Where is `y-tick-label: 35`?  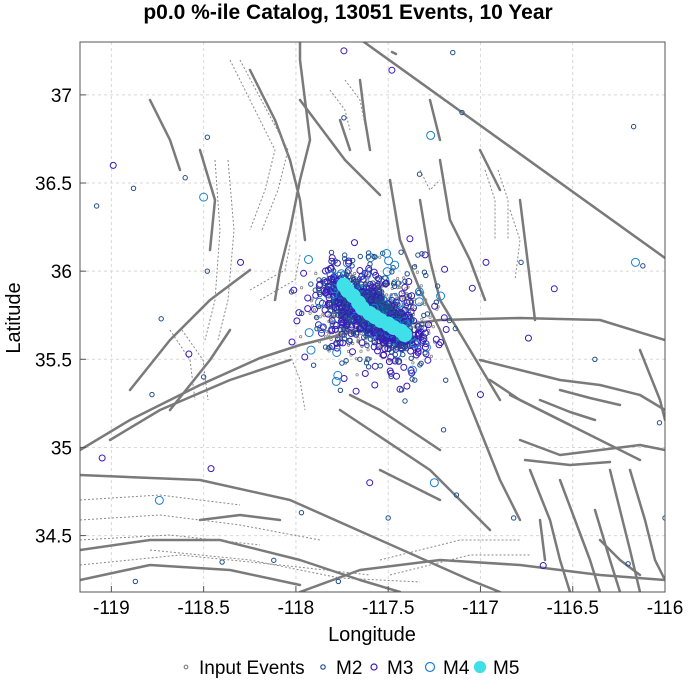
y-tick-label: 35 is located at coordinates (61, 448).